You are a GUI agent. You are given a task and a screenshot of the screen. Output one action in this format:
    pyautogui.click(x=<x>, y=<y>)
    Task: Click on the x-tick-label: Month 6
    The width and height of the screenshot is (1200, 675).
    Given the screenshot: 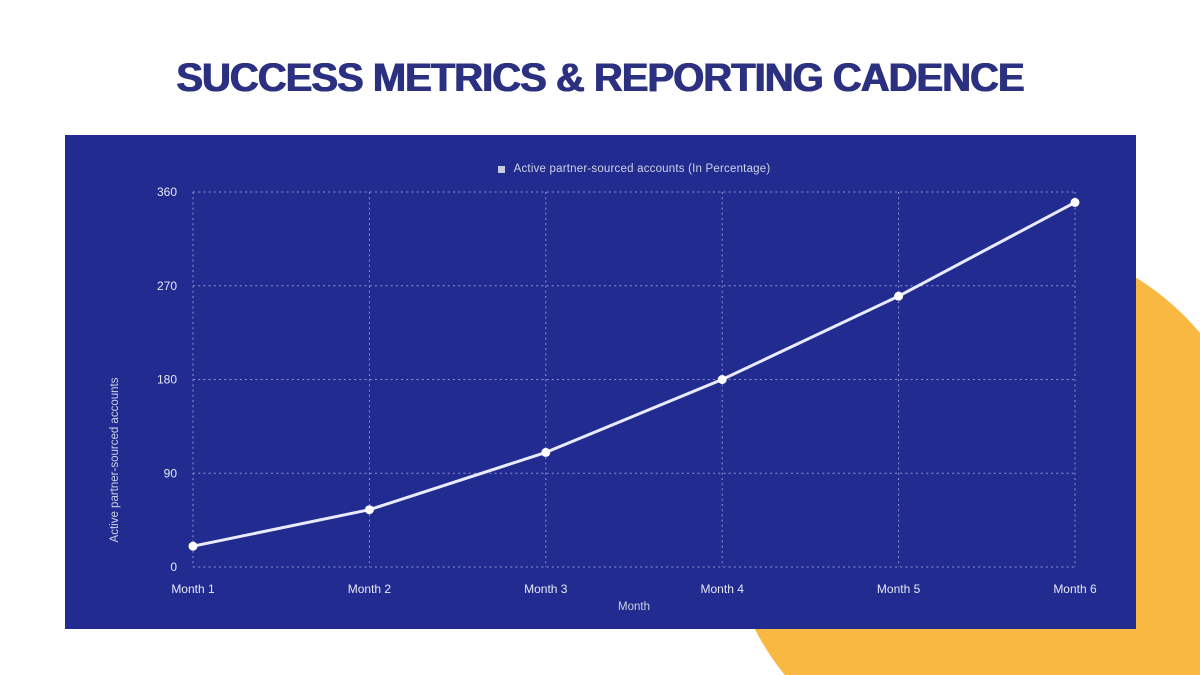 What is the action you would take?
    pyautogui.click(x=1075, y=589)
    